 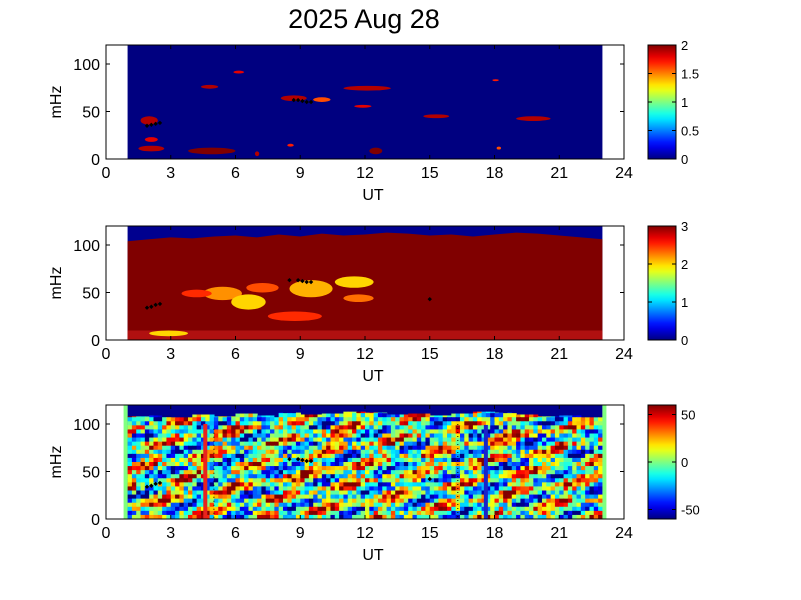 What do you see at coordinates (365, 335) in the screenshot?
I see `heatmap-low-band` at bounding box center [365, 335].